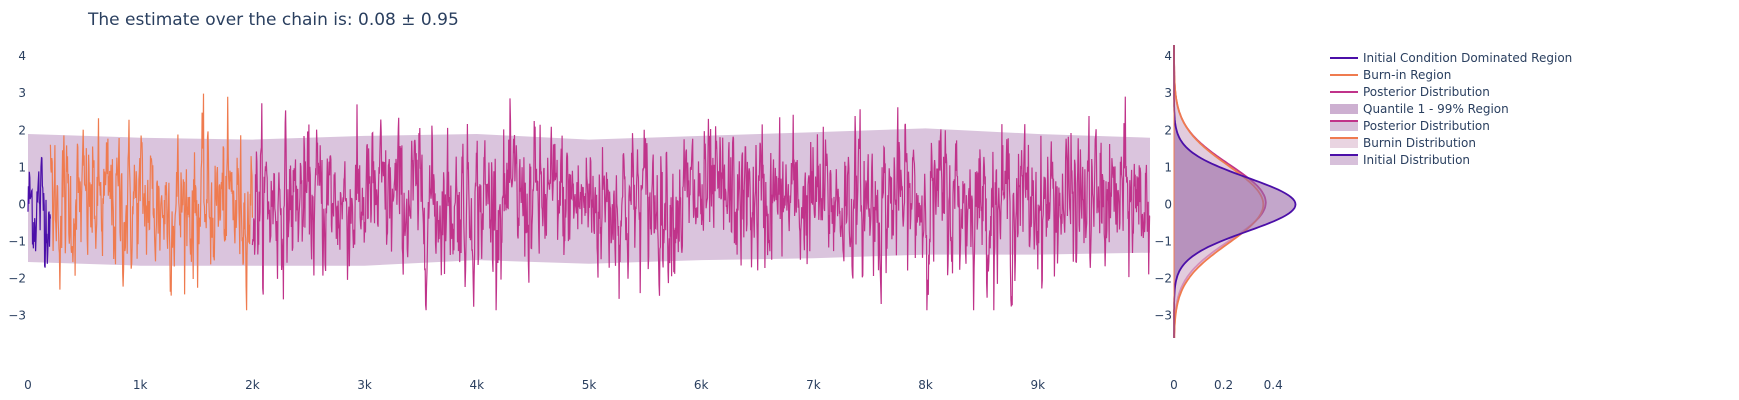 The height and width of the screenshot is (400, 1739). Describe the element at coordinates (1168, 130) in the screenshot. I see `density-y-tick-label: 2` at that location.